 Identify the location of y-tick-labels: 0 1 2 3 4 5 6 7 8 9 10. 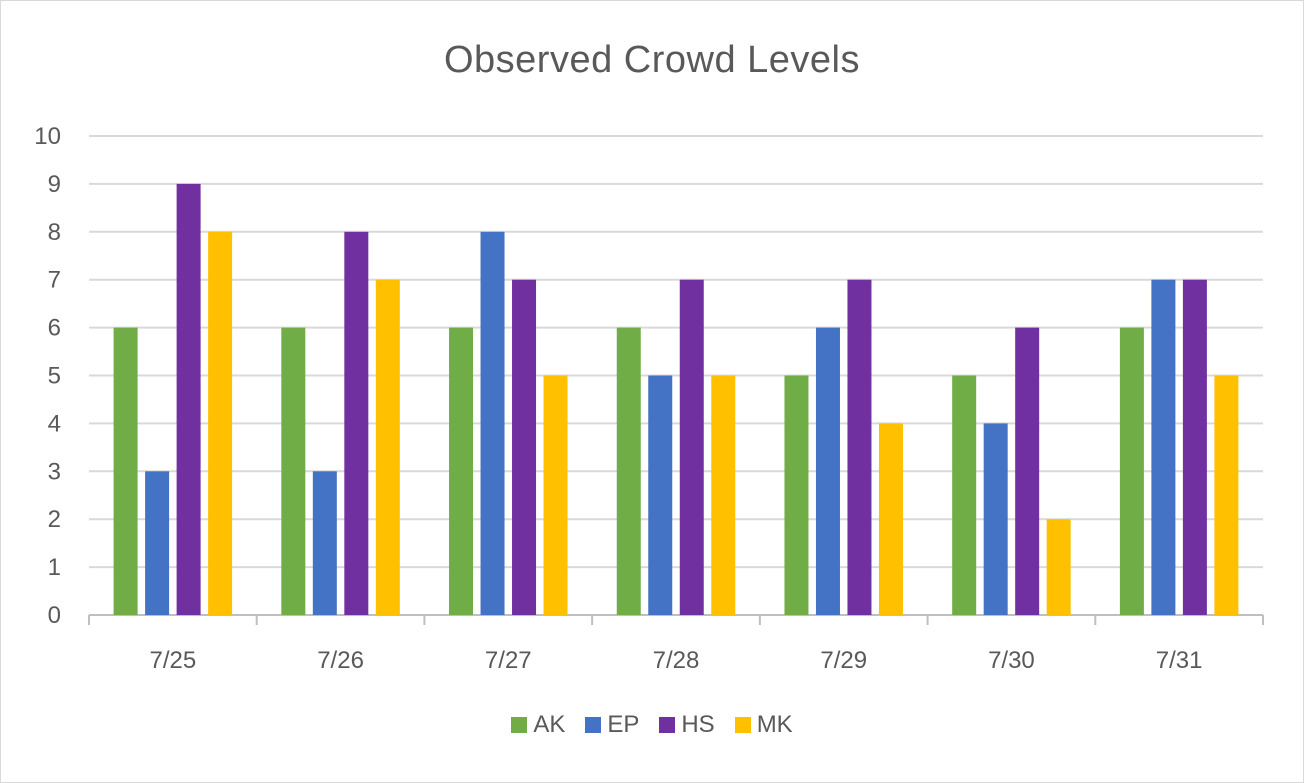
(47, 376).